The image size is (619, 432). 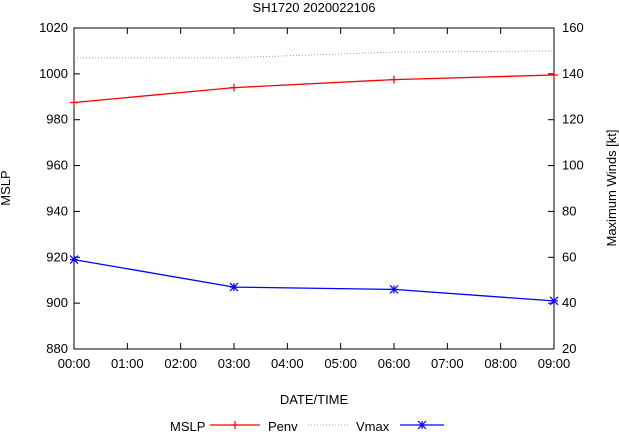 I want to click on right-axis: 20 40 60 80 100 120 140 160, so click(x=566, y=188).